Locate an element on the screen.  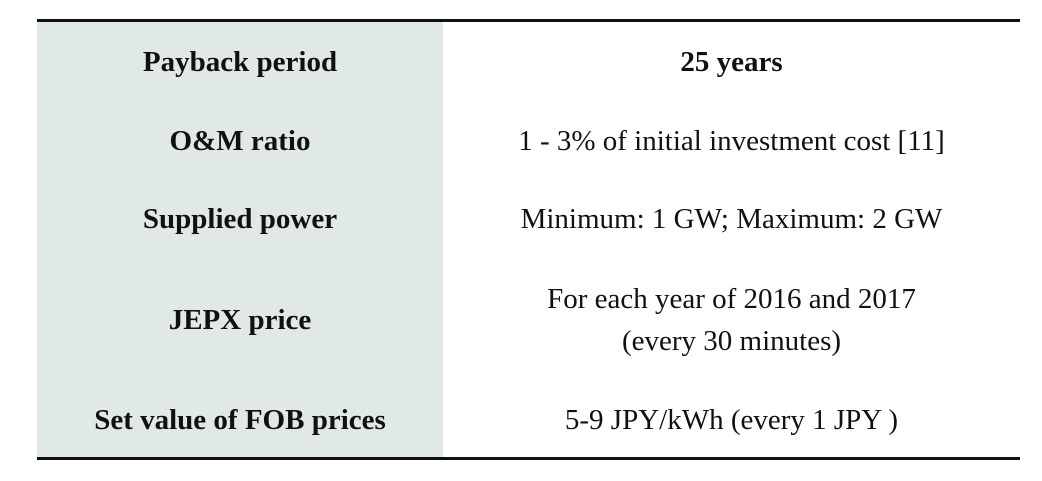
row-label: Payback period is located at coordinates (240, 61).